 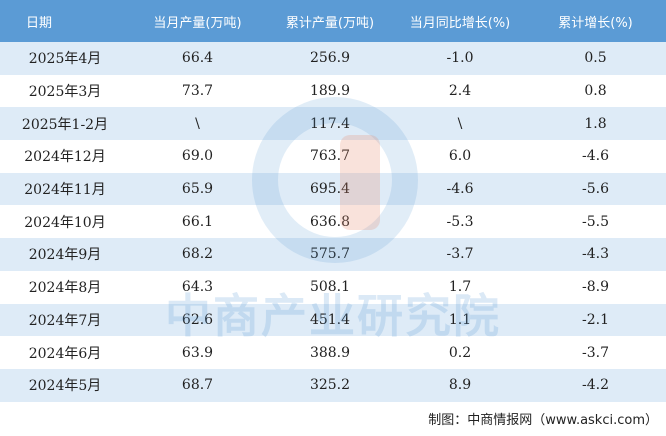 I want to click on table-row: 2024年10月 66.1 636.8 -5.3 -5.5, so click(x=333, y=221).